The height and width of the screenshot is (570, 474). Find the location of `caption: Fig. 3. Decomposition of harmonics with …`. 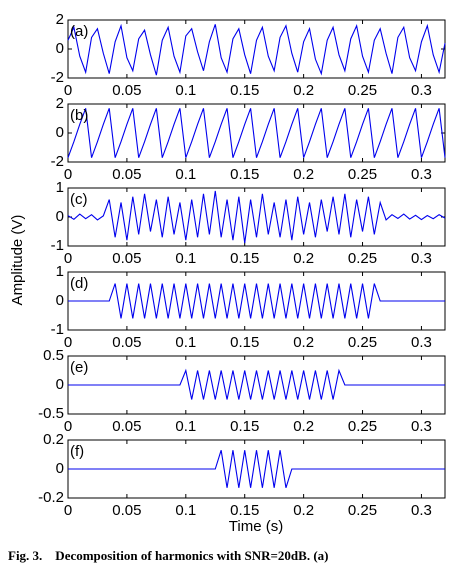

caption: Fig. 3. Decomposition of harmonics with … is located at coordinates (168, 555).